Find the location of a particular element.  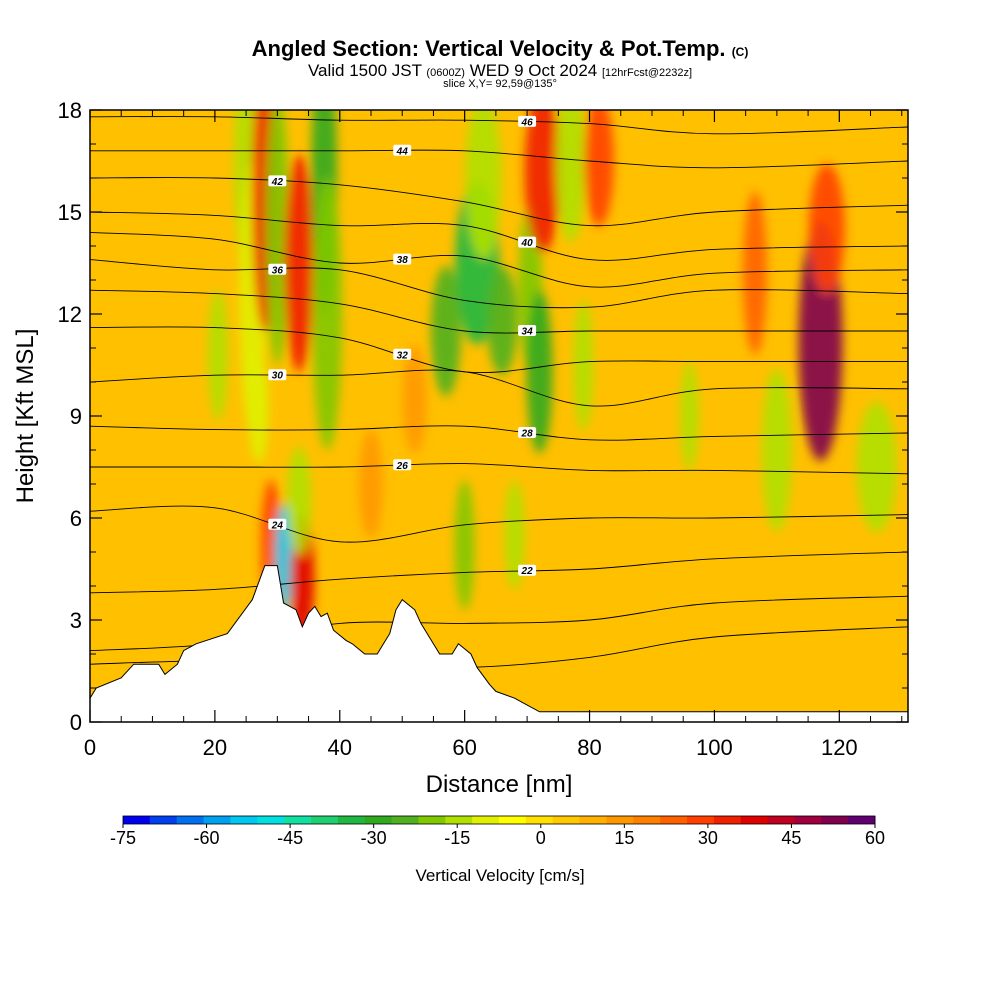

colorbar-tick-label: -60 is located at coordinates (207, 838).